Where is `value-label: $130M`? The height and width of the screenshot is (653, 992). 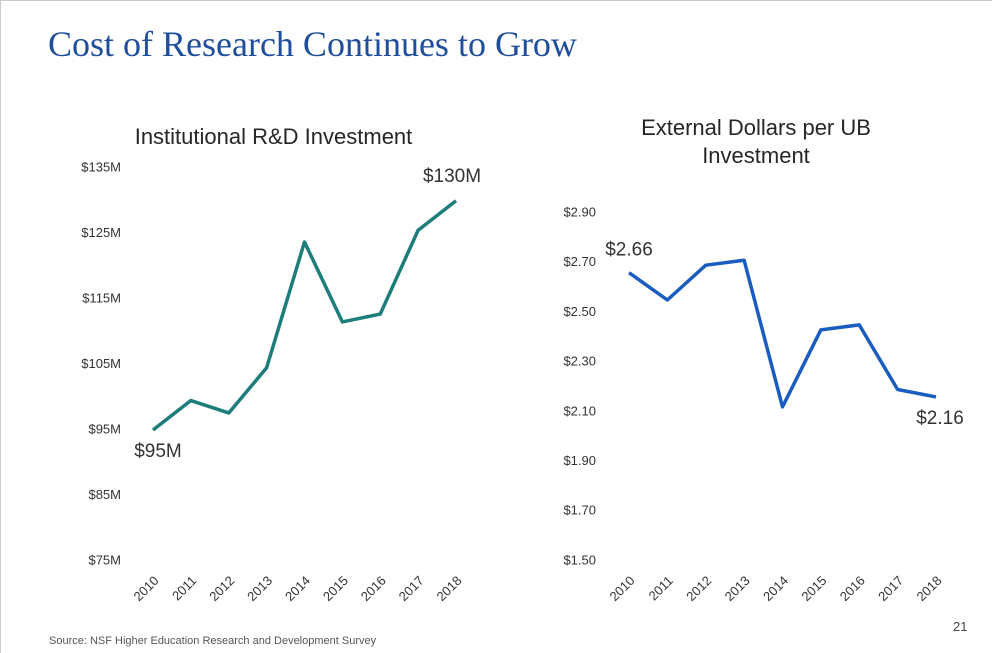 value-label: $130M is located at coordinates (452, 176).